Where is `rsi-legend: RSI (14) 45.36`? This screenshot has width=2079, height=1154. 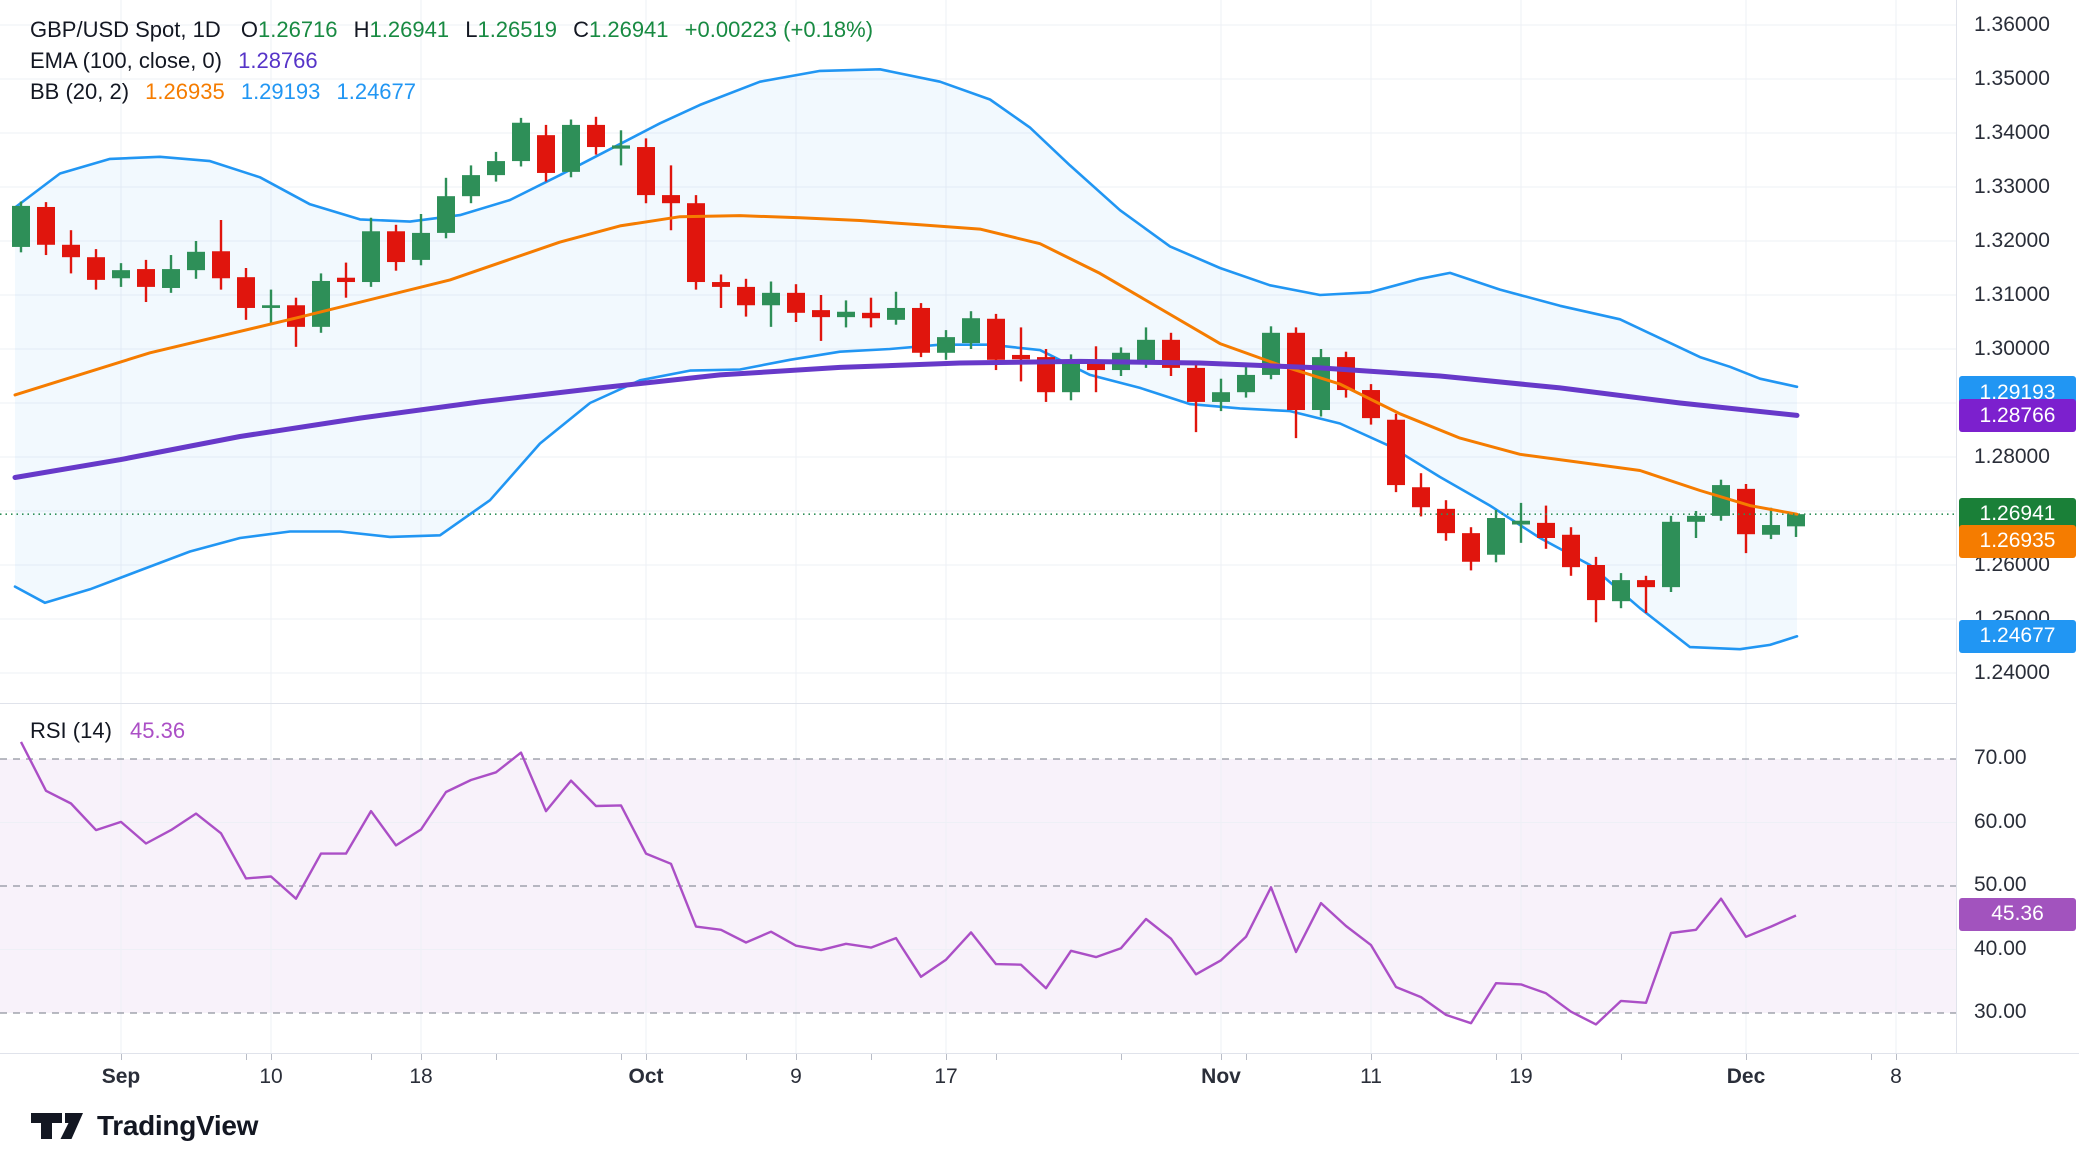
rsi-legend: RSI (14) 45.36 is located at coordinates (107, 731).